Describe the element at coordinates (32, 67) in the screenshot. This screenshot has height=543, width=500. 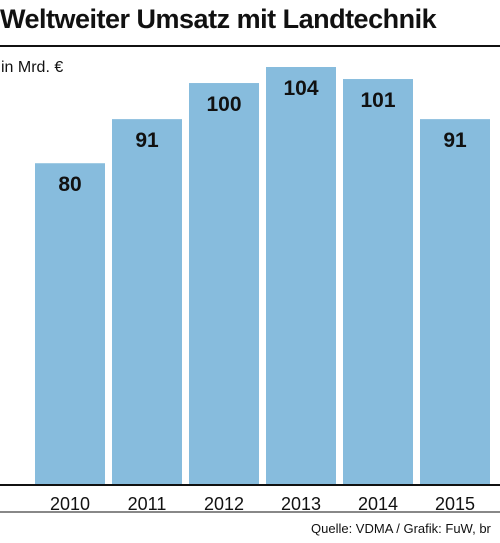
I see `unit-label: in Mrd. €` at that location.